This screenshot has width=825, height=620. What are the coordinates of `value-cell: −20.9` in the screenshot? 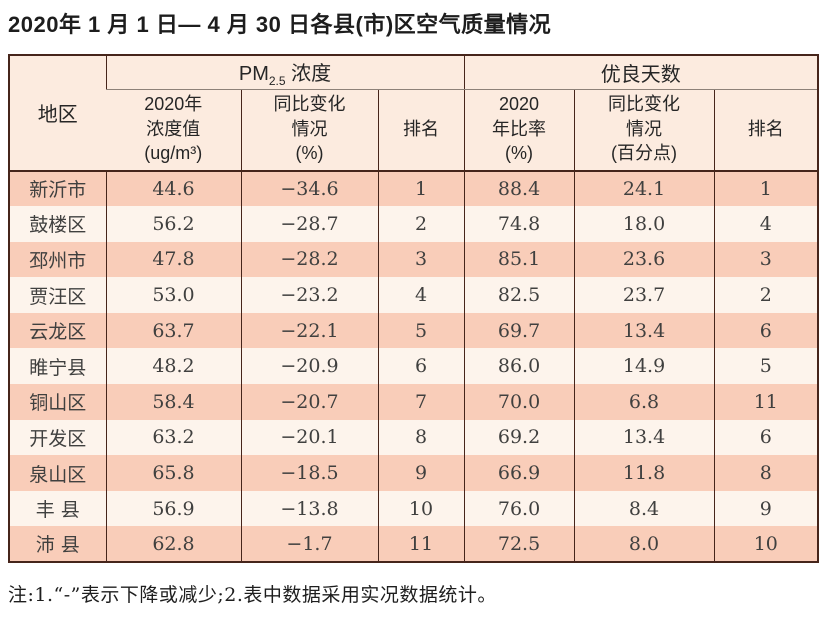 It's located at (309, 366).